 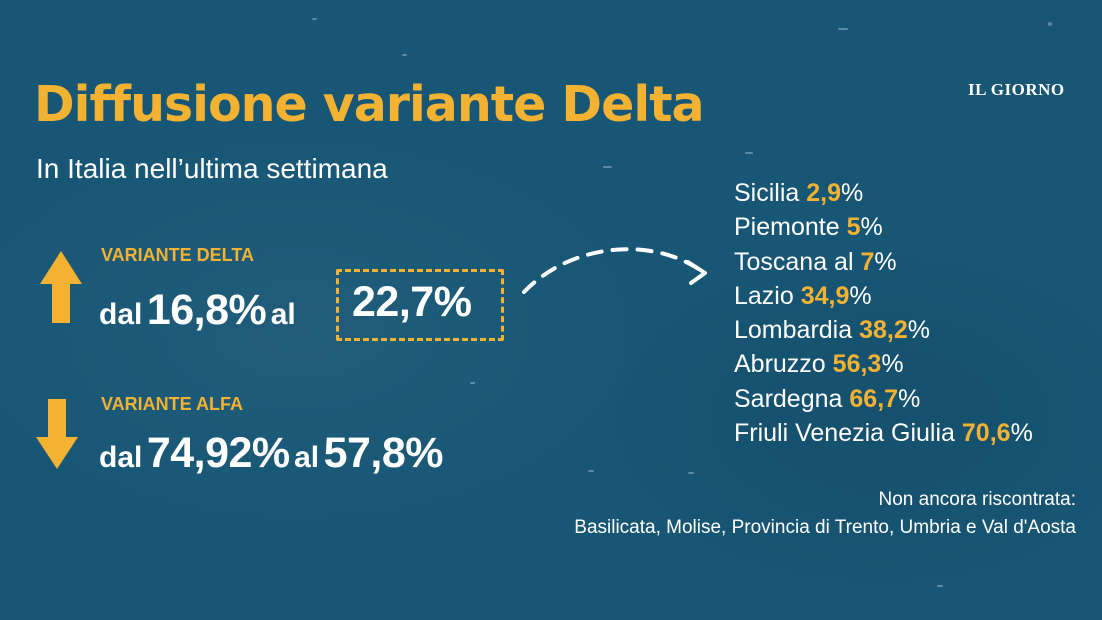 I want to click on region-name: Piemonte, so click(x=787, y=227).